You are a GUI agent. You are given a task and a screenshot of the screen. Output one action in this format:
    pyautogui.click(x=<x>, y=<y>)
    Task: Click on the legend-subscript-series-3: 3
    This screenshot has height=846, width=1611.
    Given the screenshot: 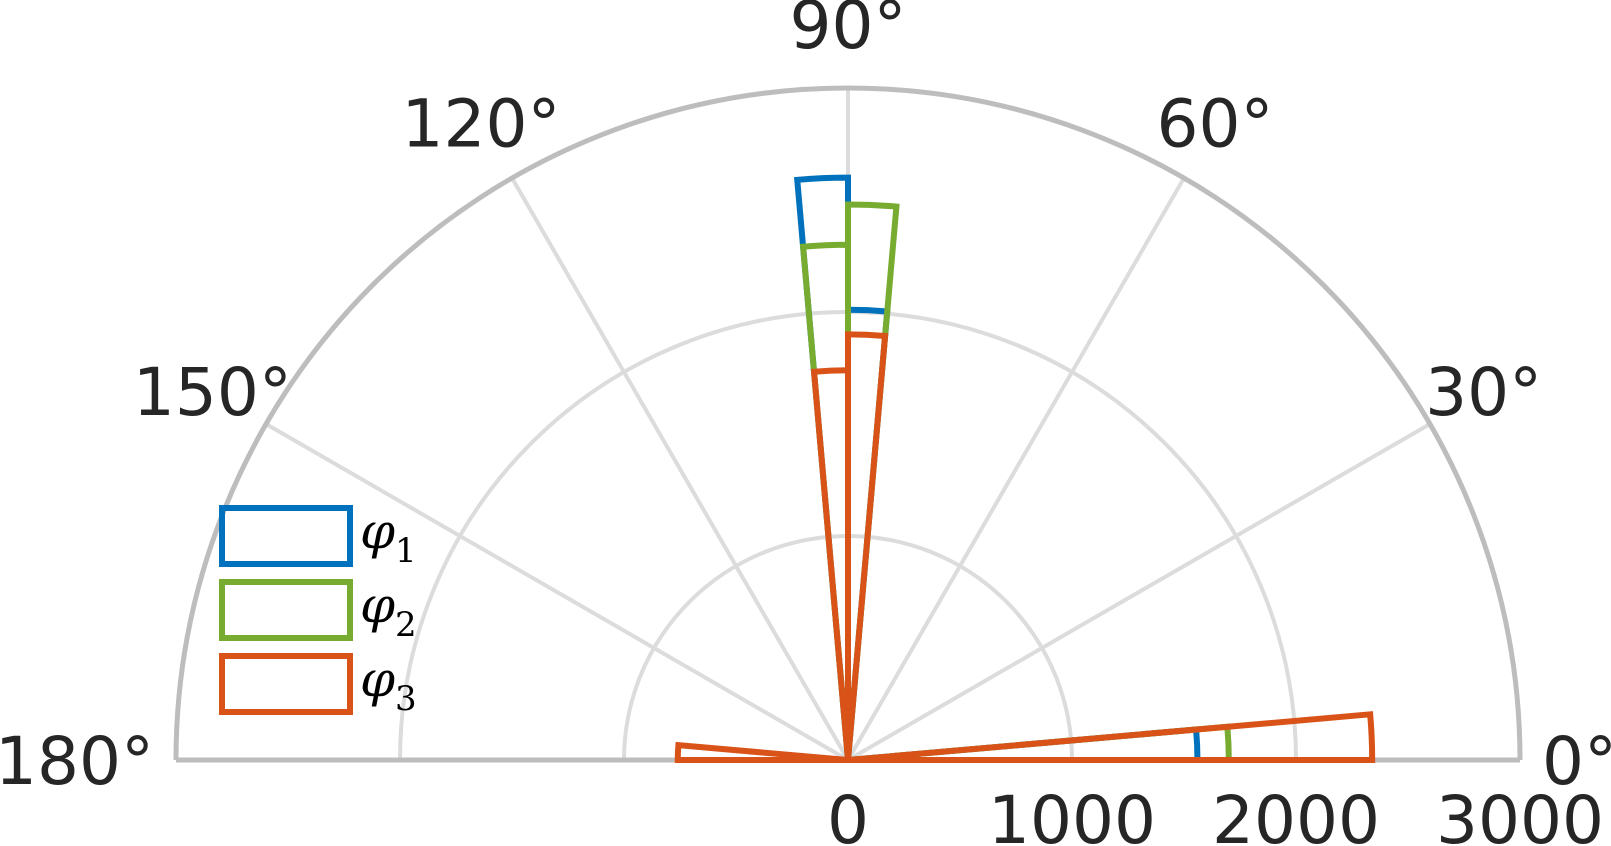 What is the action you would take?
    pyautogui.click(x=406, y=699)
    